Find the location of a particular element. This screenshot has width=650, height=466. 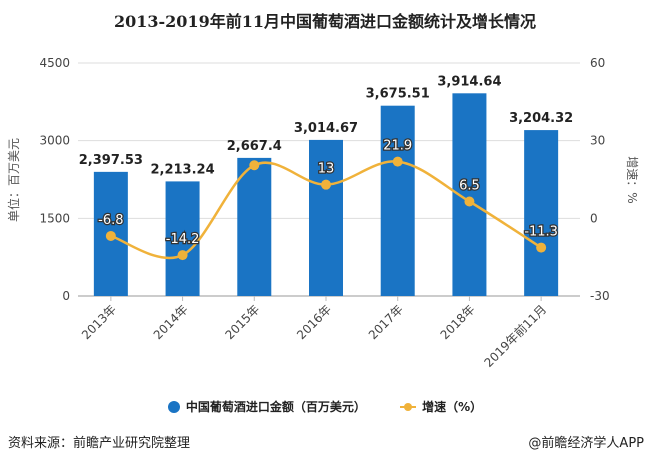

growth-value-label: 13 is located at coordinates (326, 169).